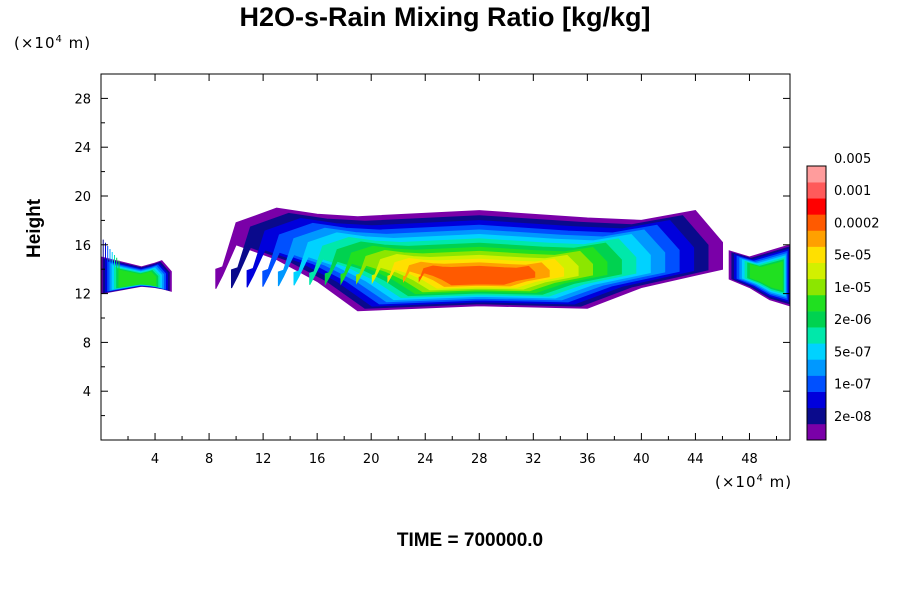 Image resolution: width=900 pixels, height=600 pixels. Describe the element at coordinates (82, 246) in the screenshot. I see `y-tick-label: 16` at that location.